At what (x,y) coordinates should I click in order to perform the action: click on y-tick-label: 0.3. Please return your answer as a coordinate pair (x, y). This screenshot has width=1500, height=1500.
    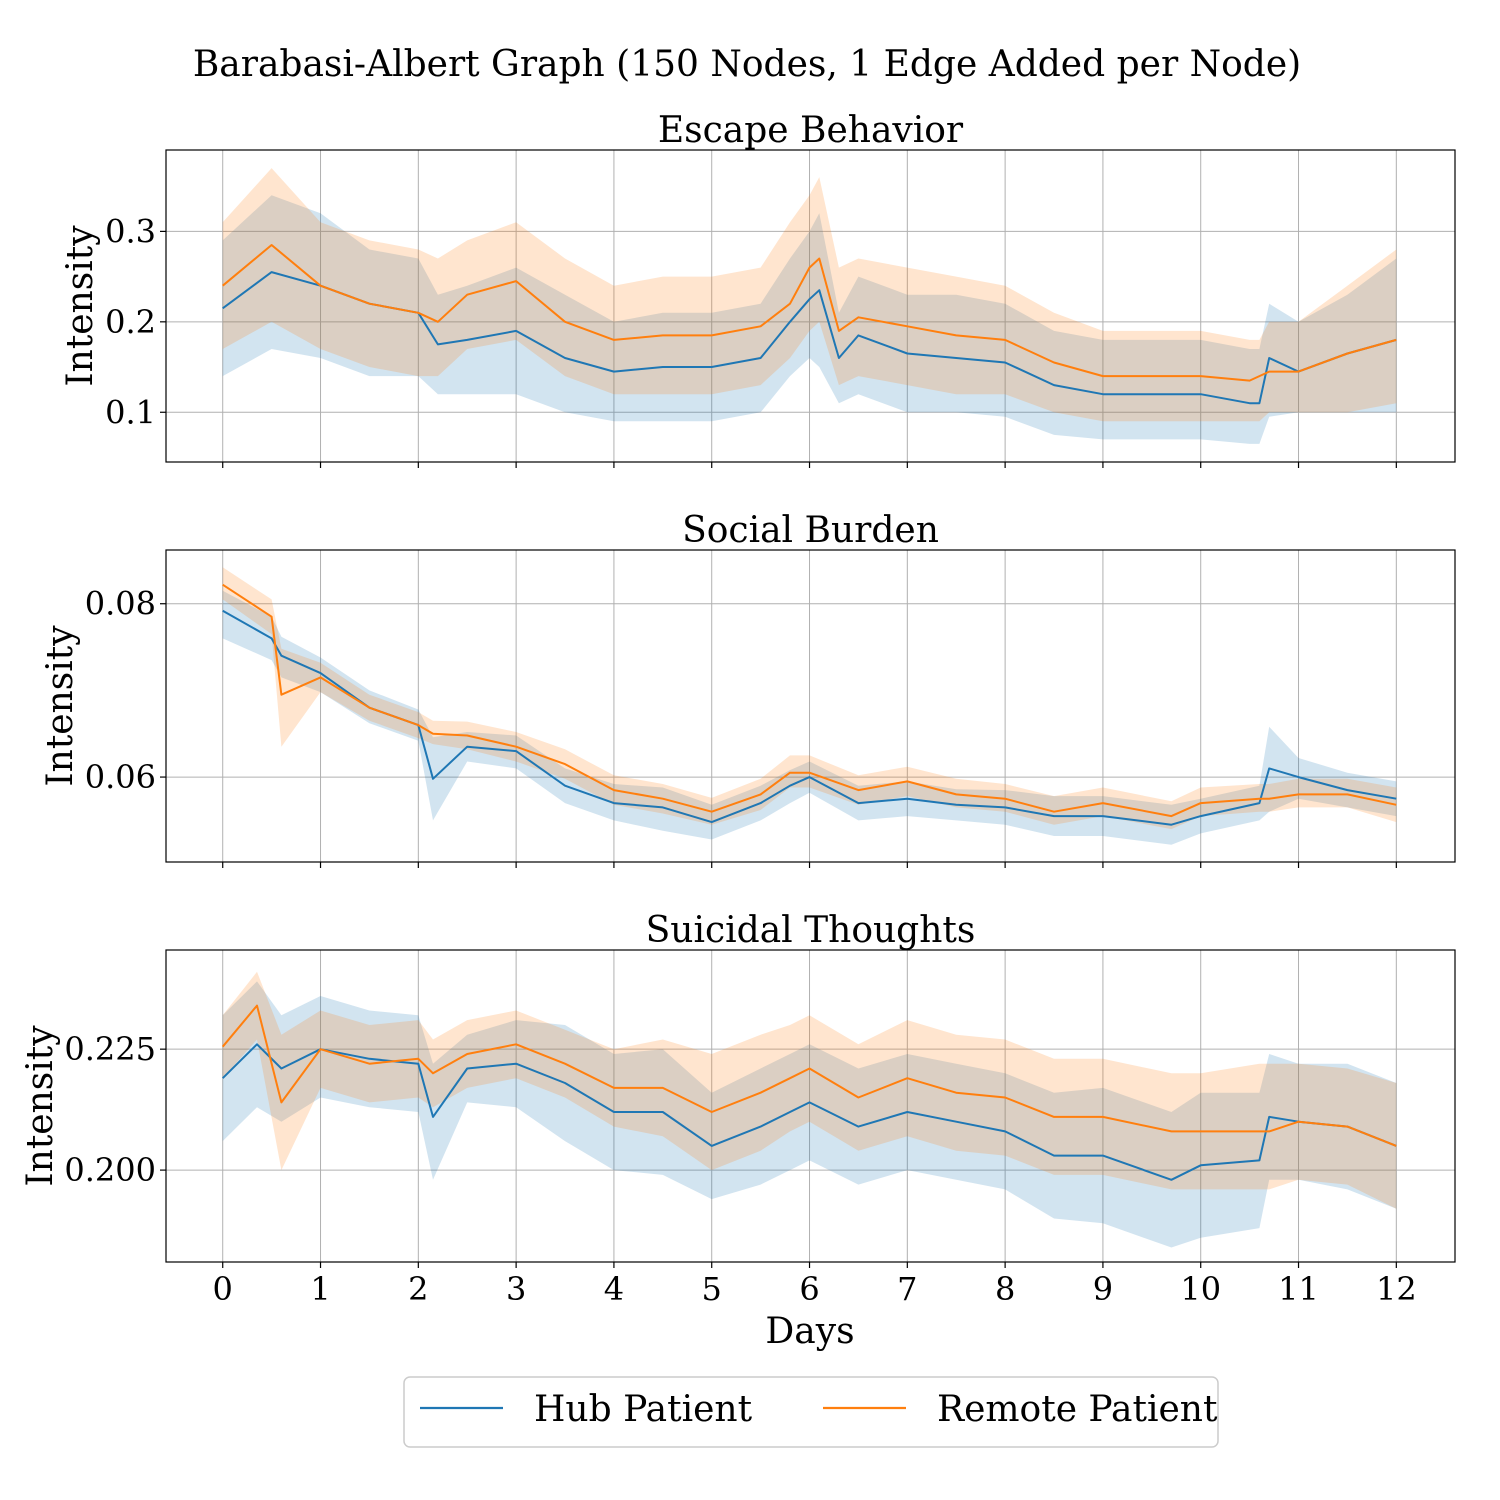
    Looking at the image, I should click on (130, 231).